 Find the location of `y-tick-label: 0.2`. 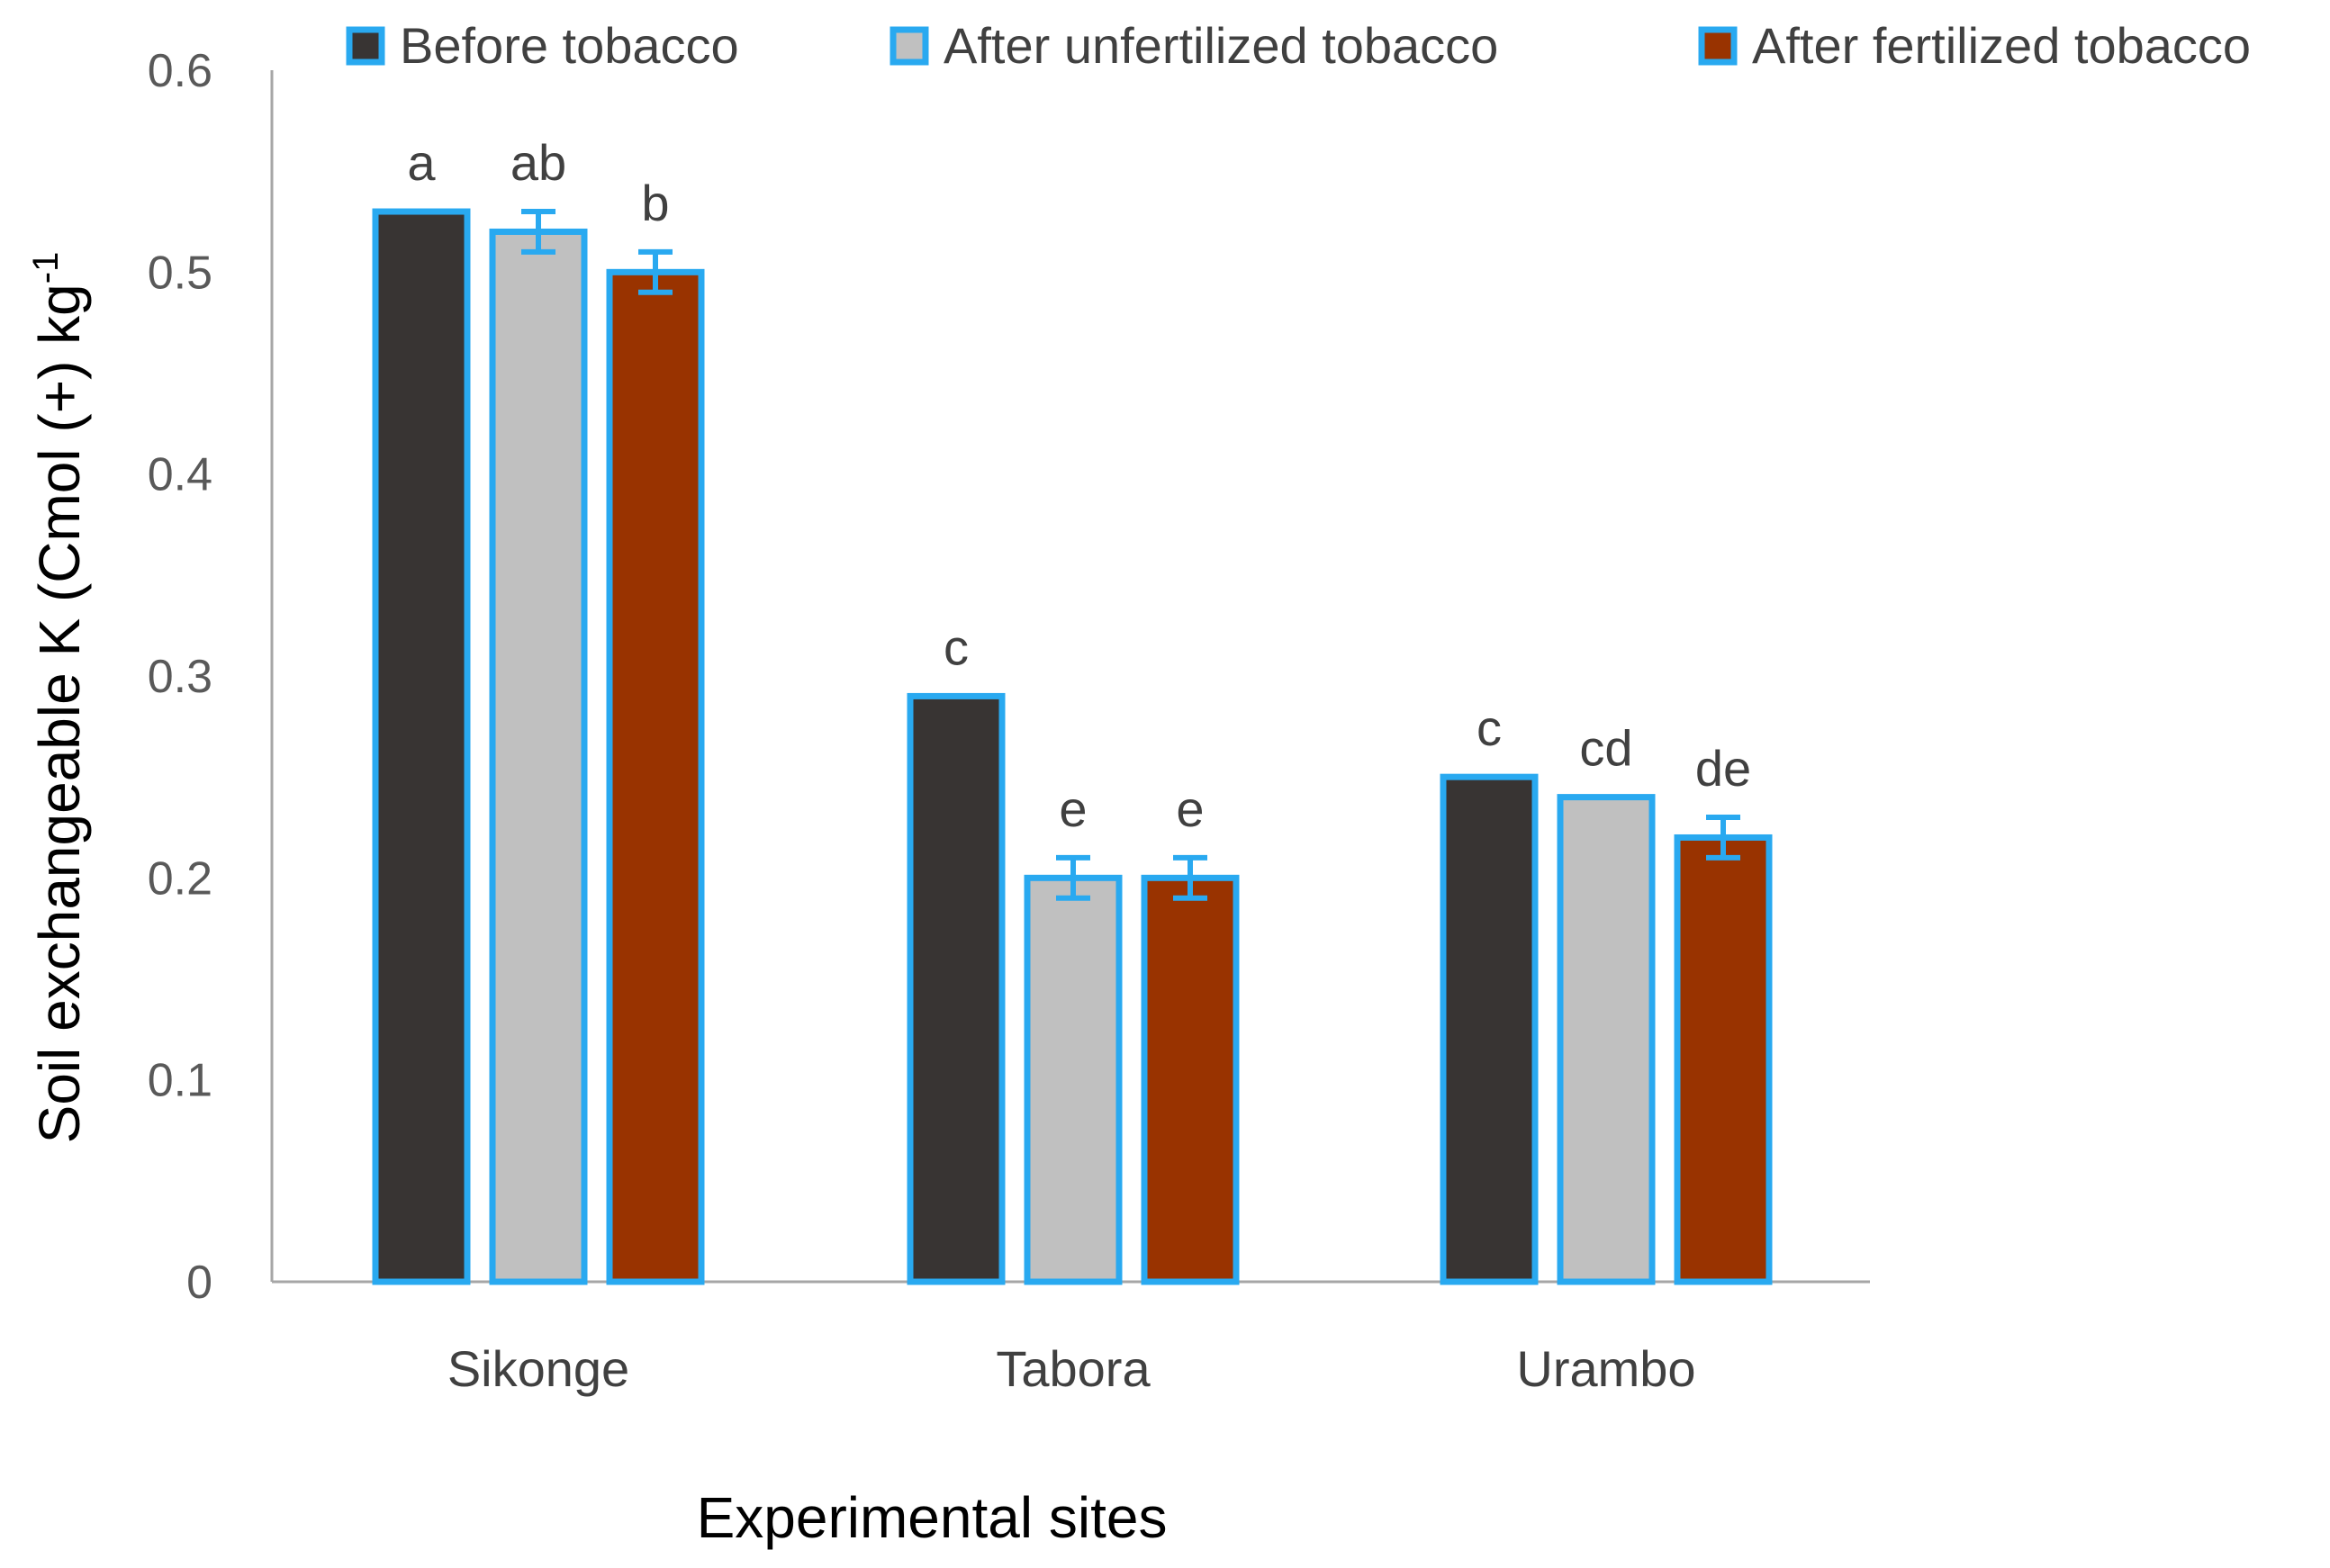

y-tick-label: 0.2 is located at coordinates (180, 879).